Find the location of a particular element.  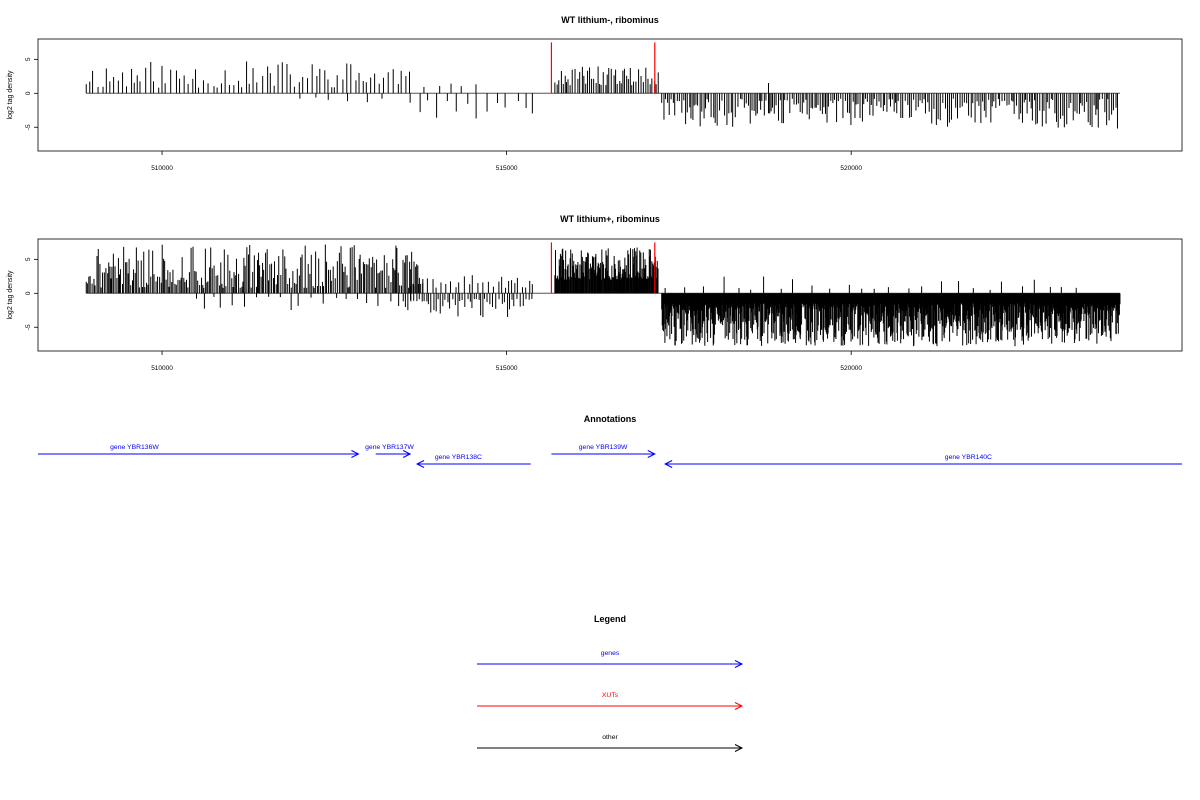

gene-arrow: gene YBR138C is located at coordinates (473, 461).